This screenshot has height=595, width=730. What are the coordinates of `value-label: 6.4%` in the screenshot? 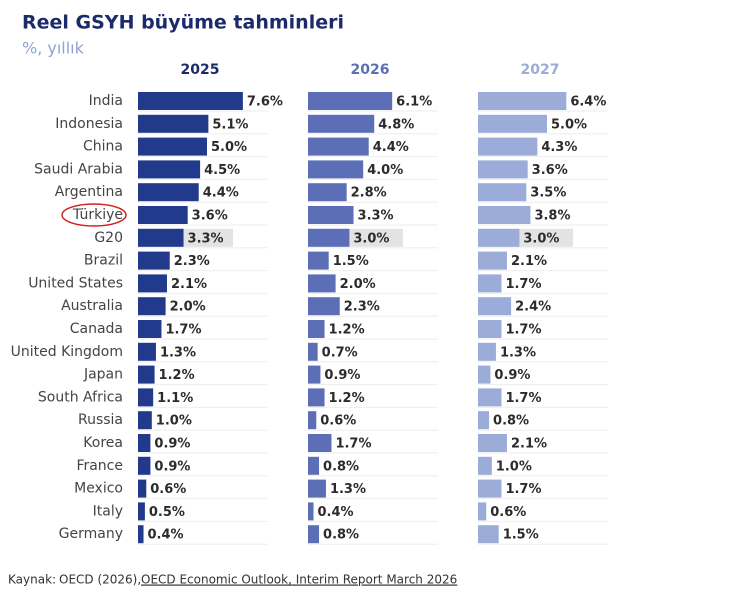 It's located at (588, 102).